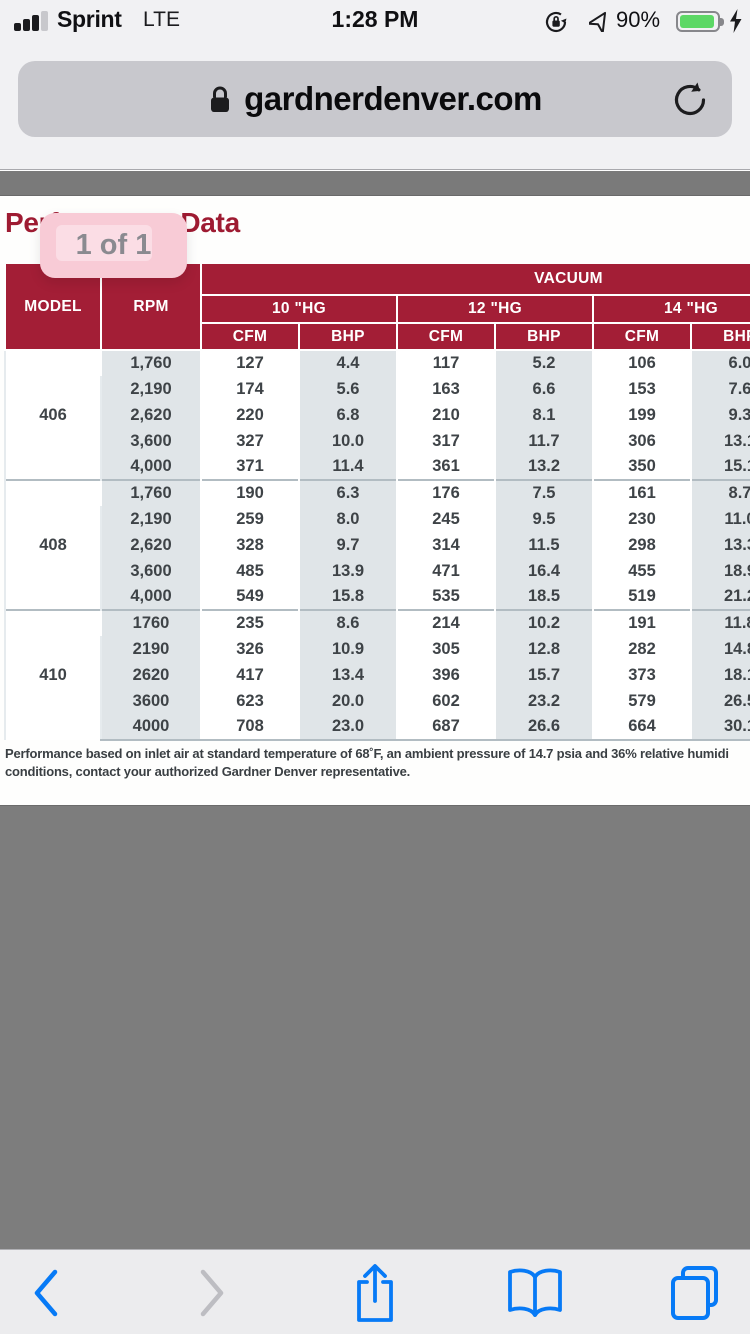 The width and height of the screenshot is (750, 1334). Describe the element at coordinates (690, 100) in the screenshot. I see `reload-icon` at that location.